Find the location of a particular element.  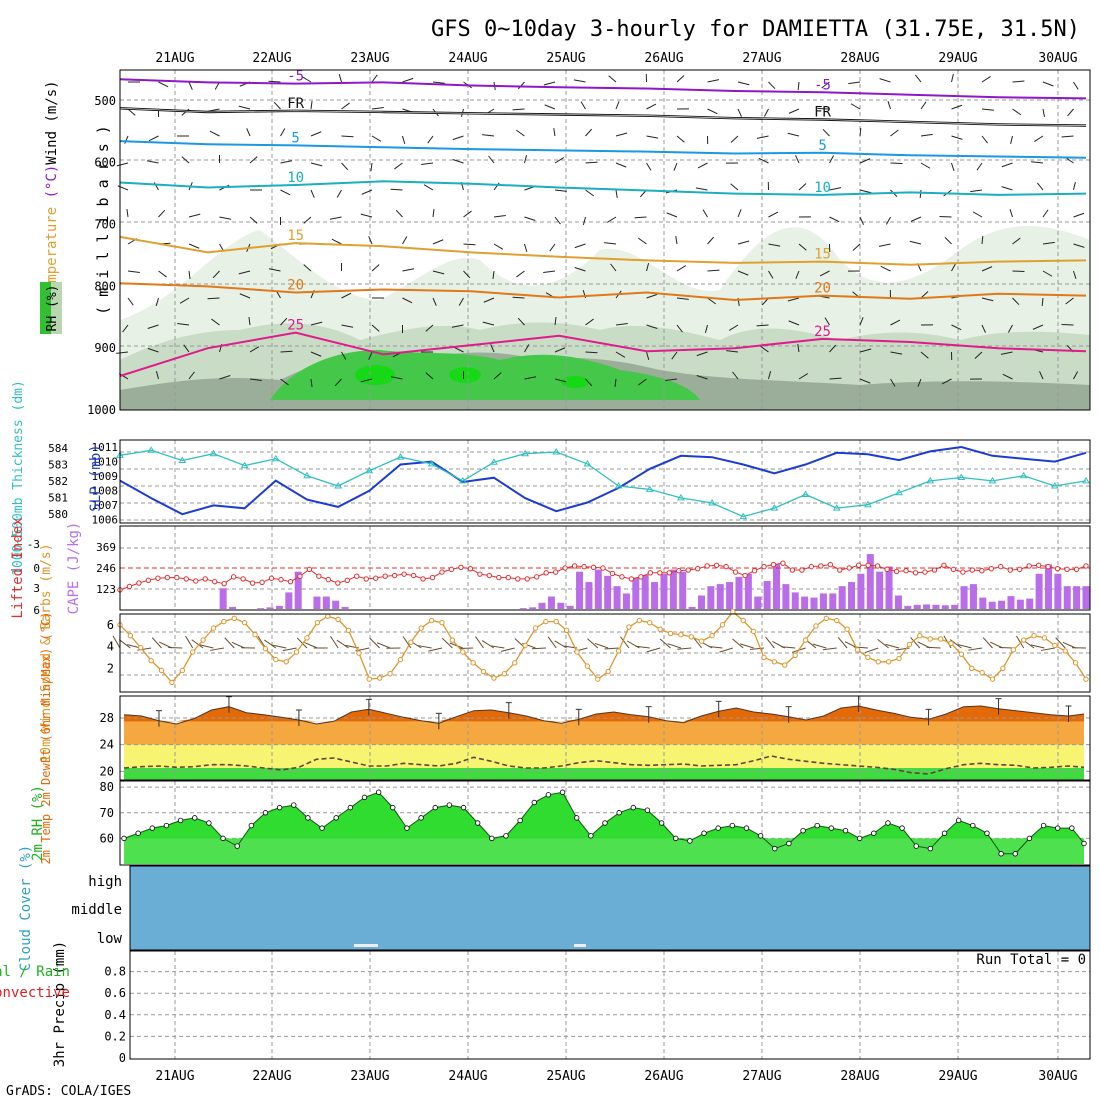

isotherm-label: 5 is located at coordinates (822, 146).